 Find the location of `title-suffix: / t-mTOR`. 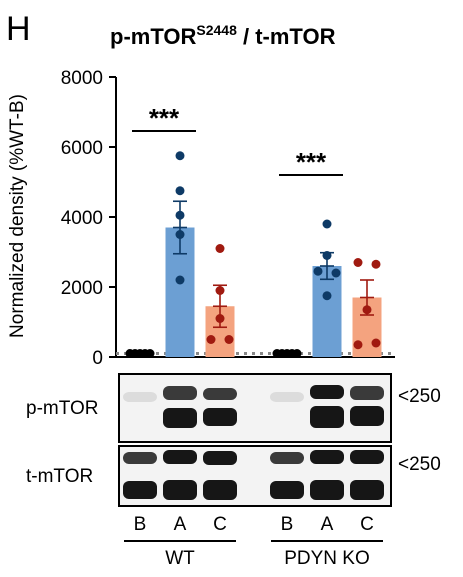

title-suffix: / t-mTOR is located at coordinates (286, 36).